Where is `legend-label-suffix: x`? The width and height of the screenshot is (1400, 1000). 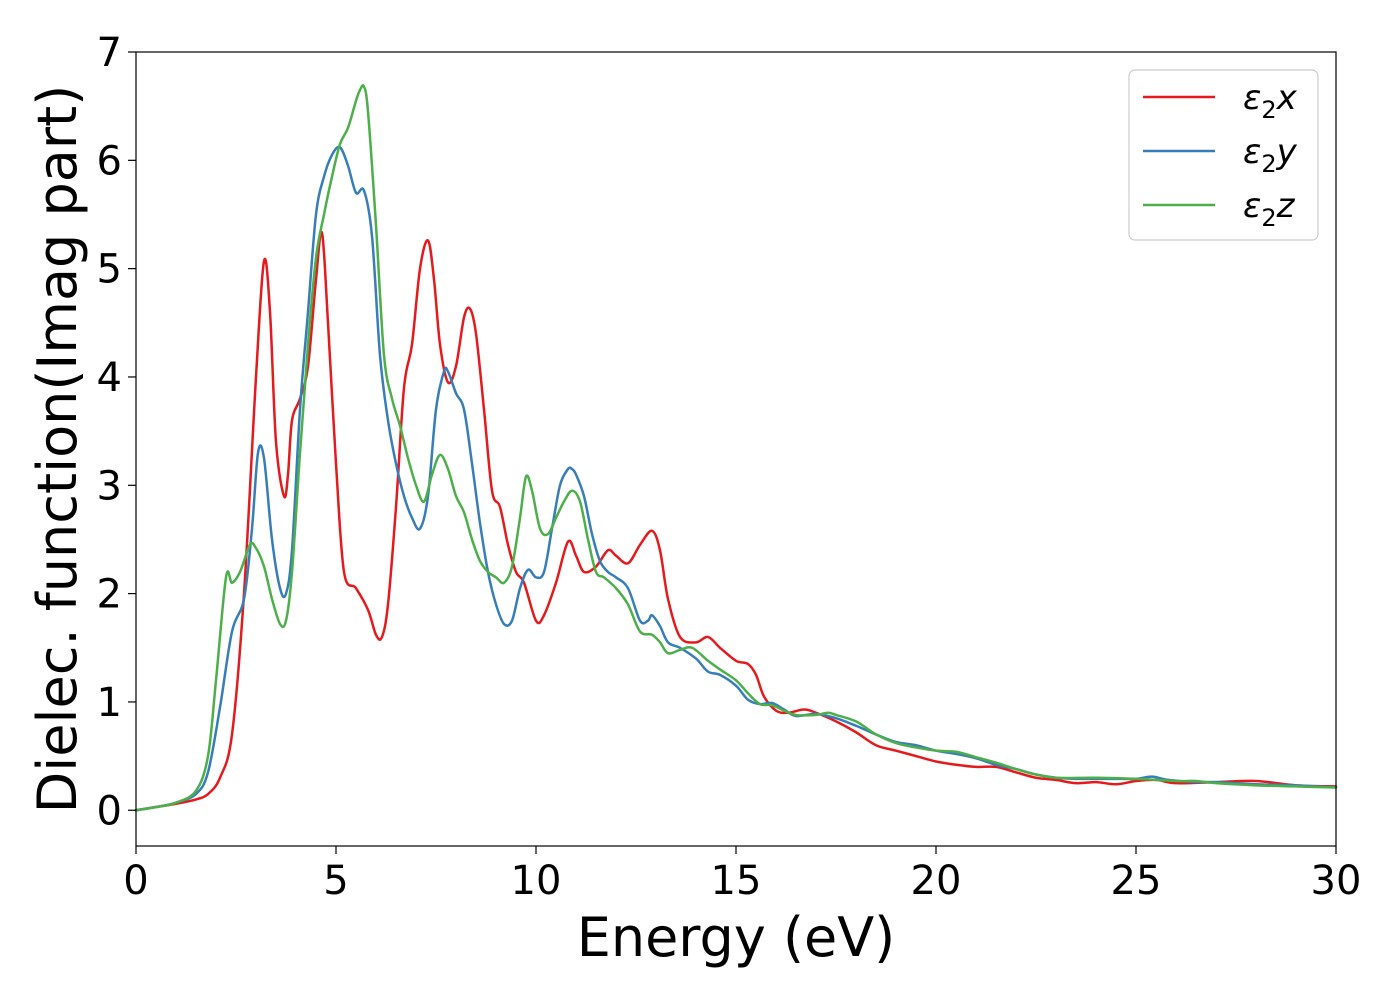
legend-label-suffix: x is located at coordinates (1287, 98).